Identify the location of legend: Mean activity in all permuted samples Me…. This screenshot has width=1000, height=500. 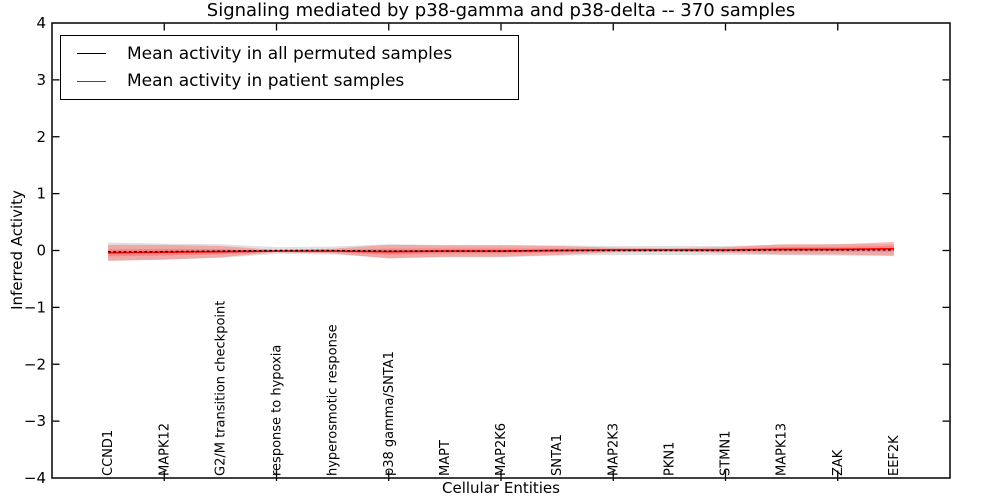
(289, 67).